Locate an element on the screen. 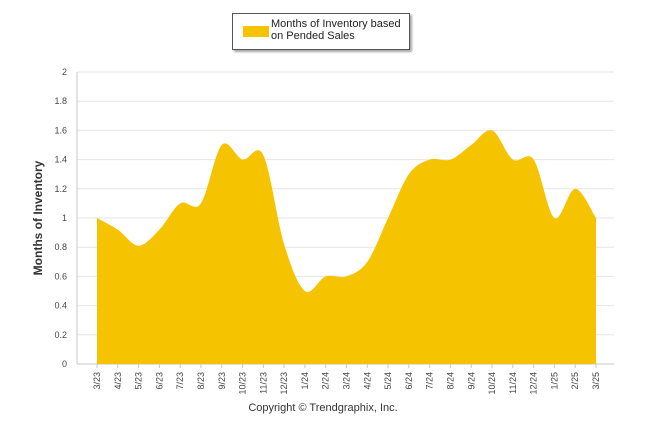 Image resolution: width=646 pixels, height=434 pixels. y-tick-label: 1.4 is located at coordinates (60, 160).